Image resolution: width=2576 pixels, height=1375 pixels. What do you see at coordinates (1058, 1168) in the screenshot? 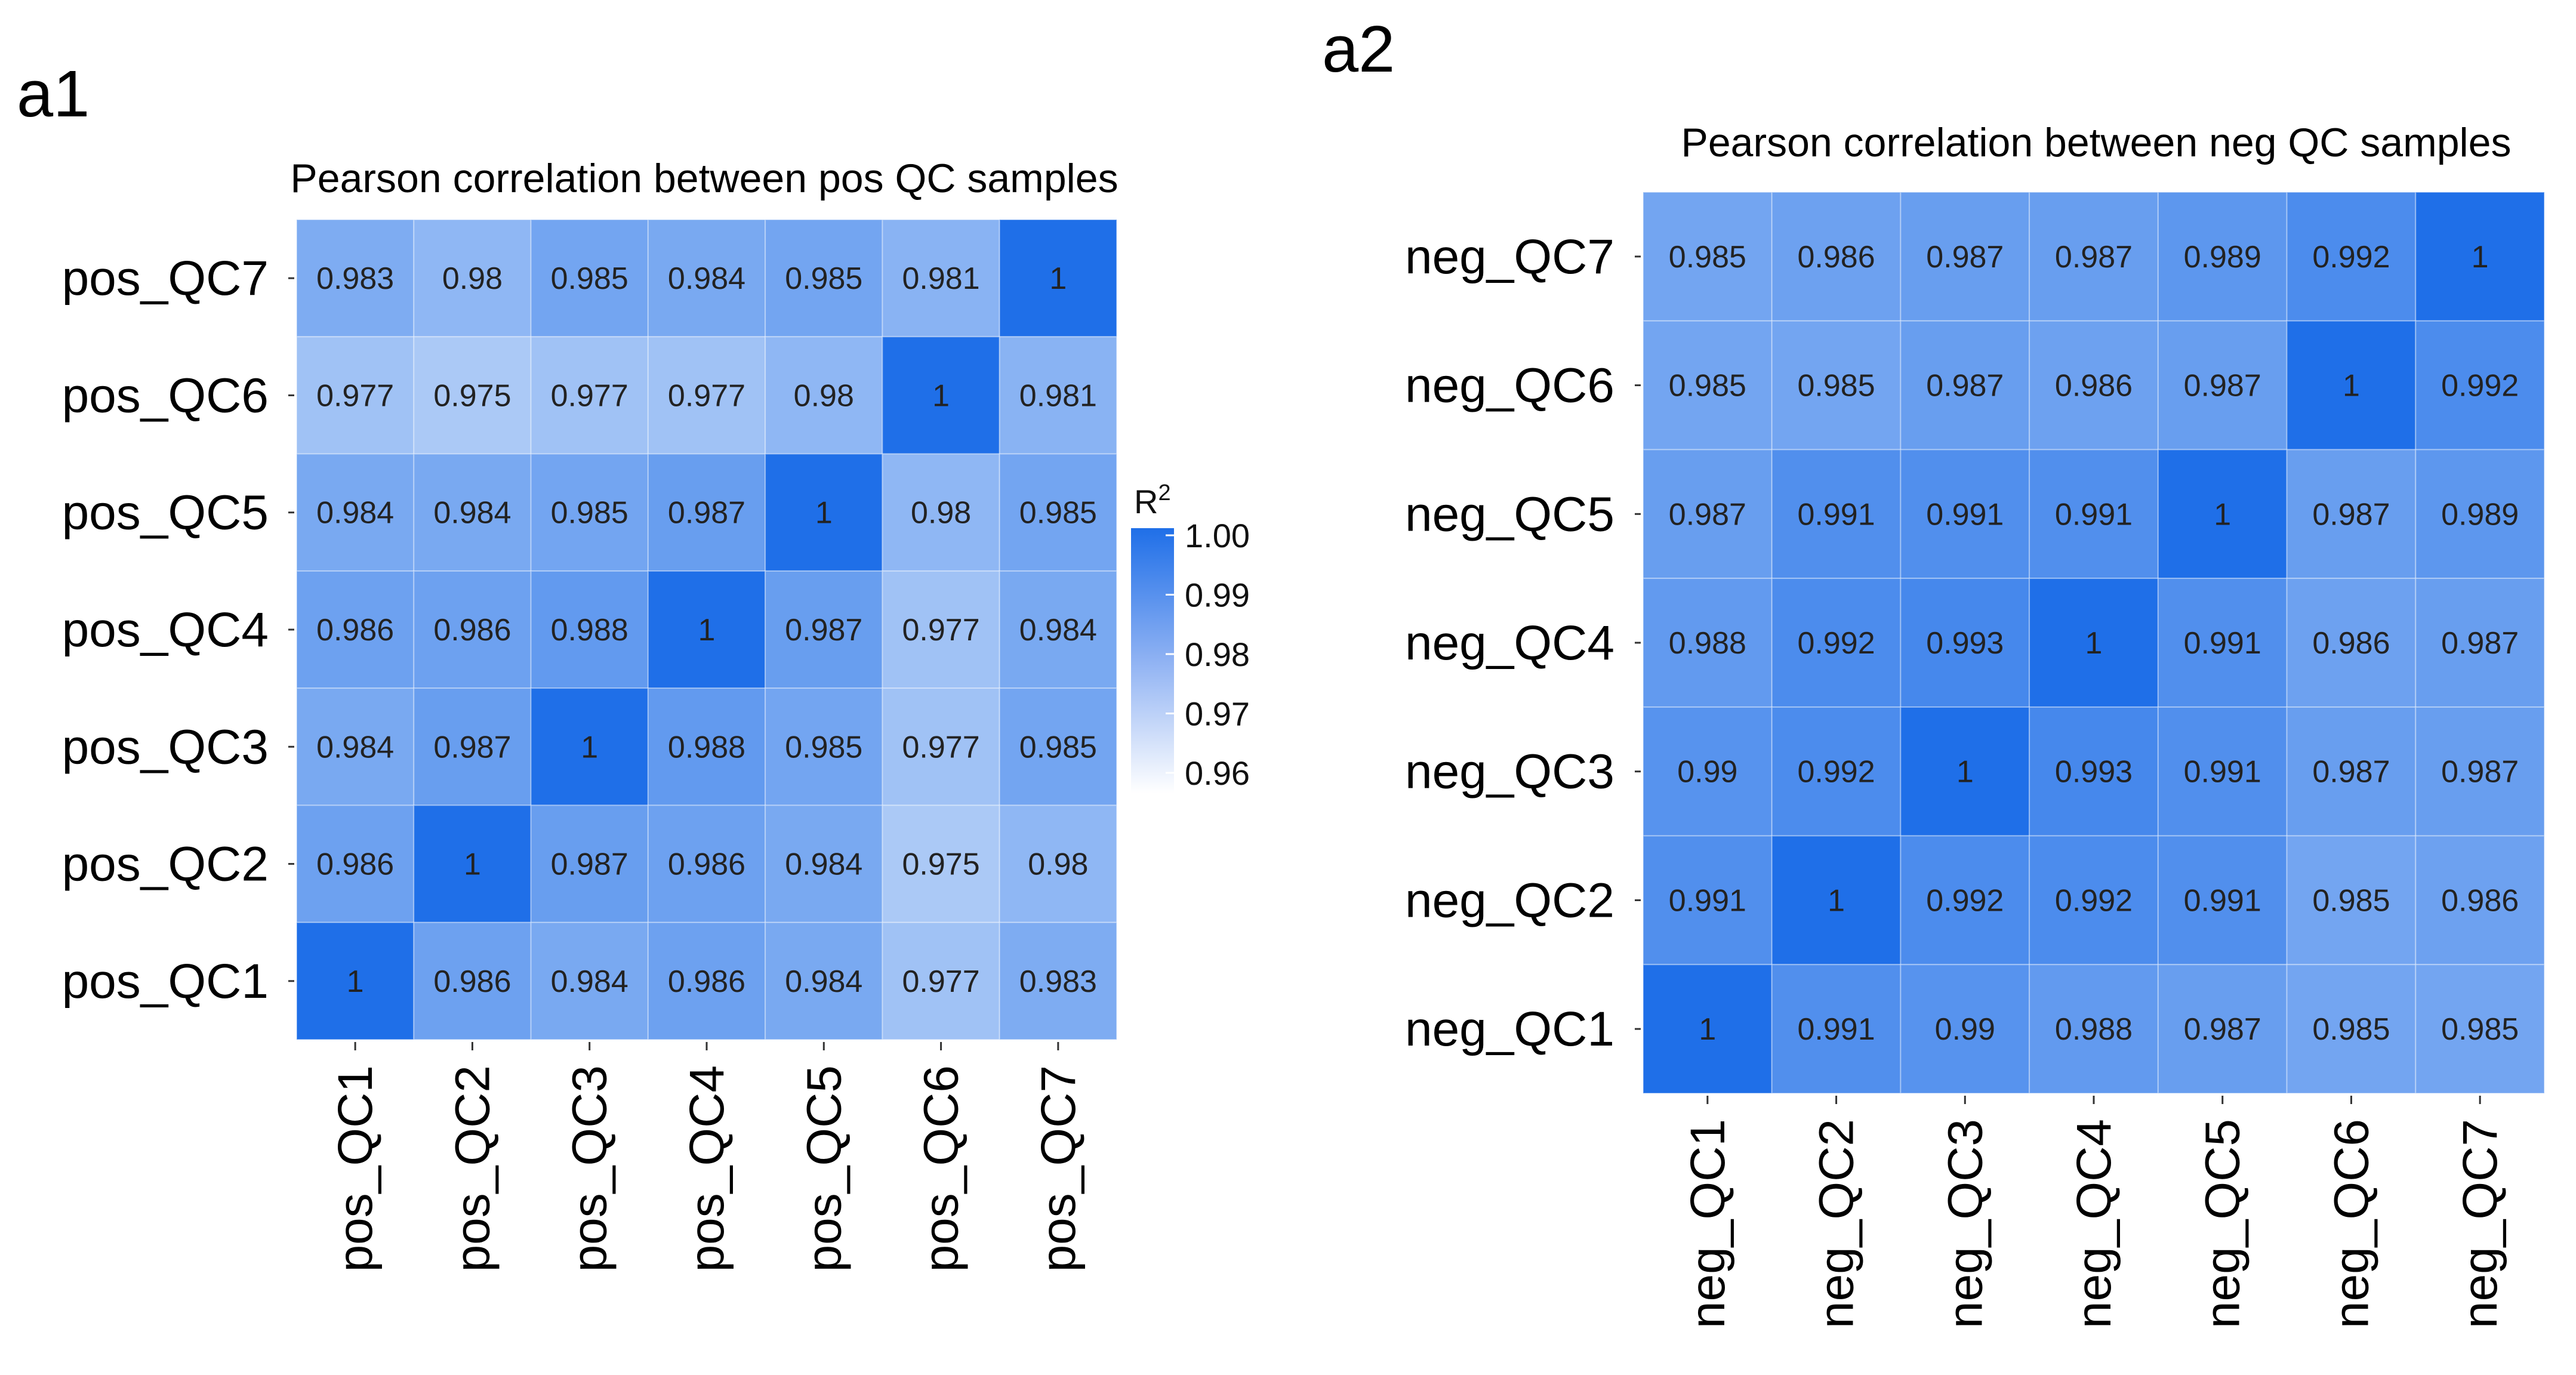
I see `x-tick-label: pos_QC7` at bounding box center [1058, 1168].